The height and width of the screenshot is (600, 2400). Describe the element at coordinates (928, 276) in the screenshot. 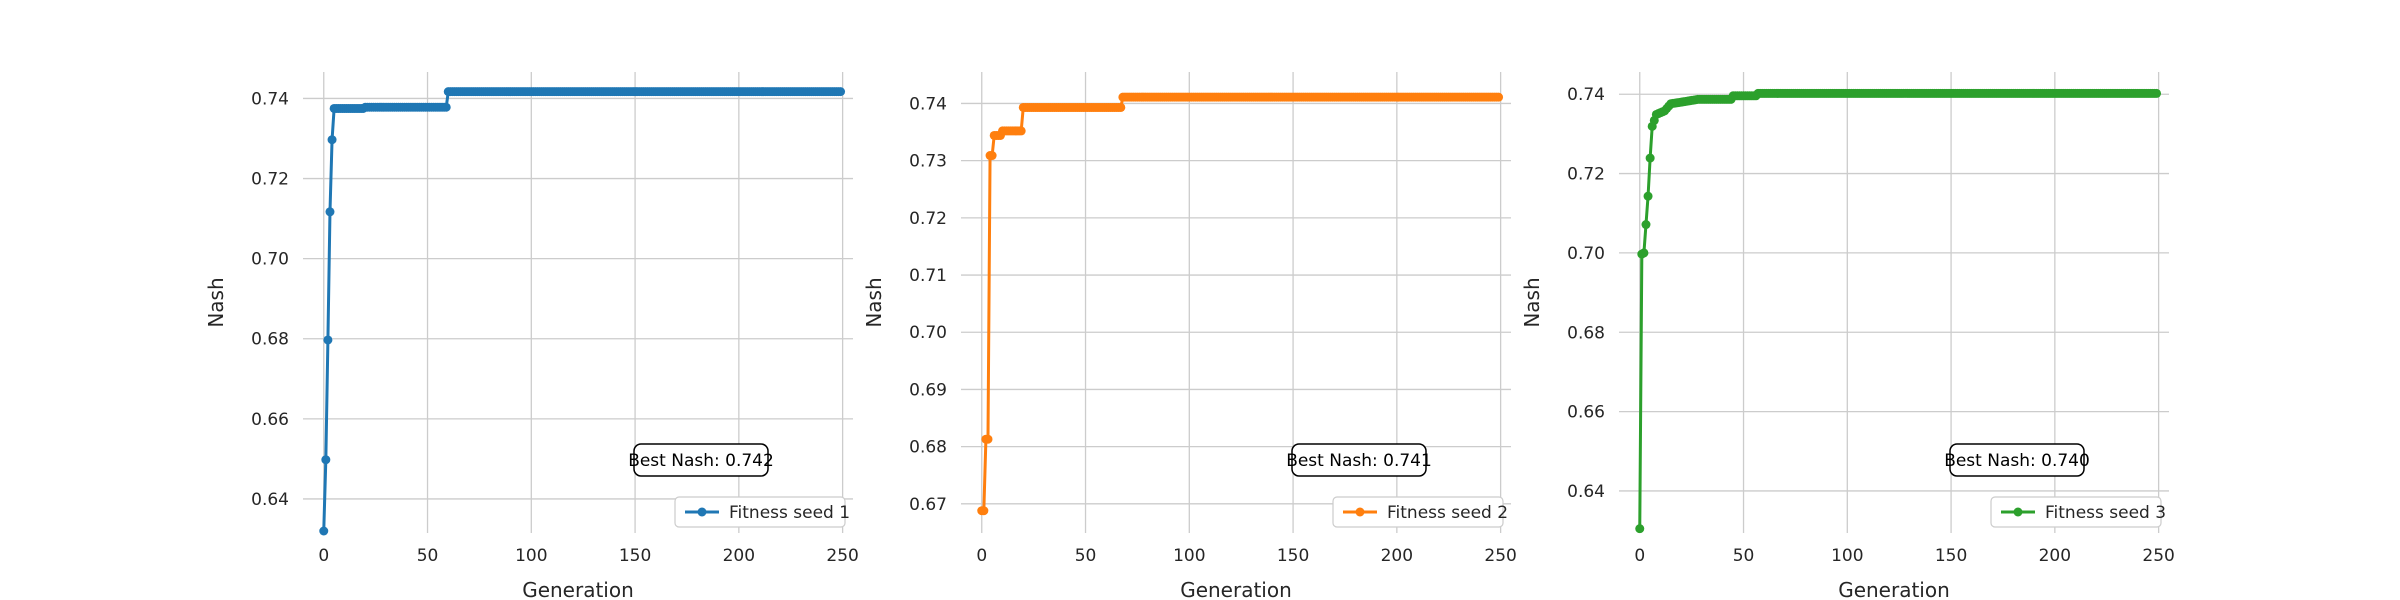

I see `y-tick-label: 0.71` at that location.